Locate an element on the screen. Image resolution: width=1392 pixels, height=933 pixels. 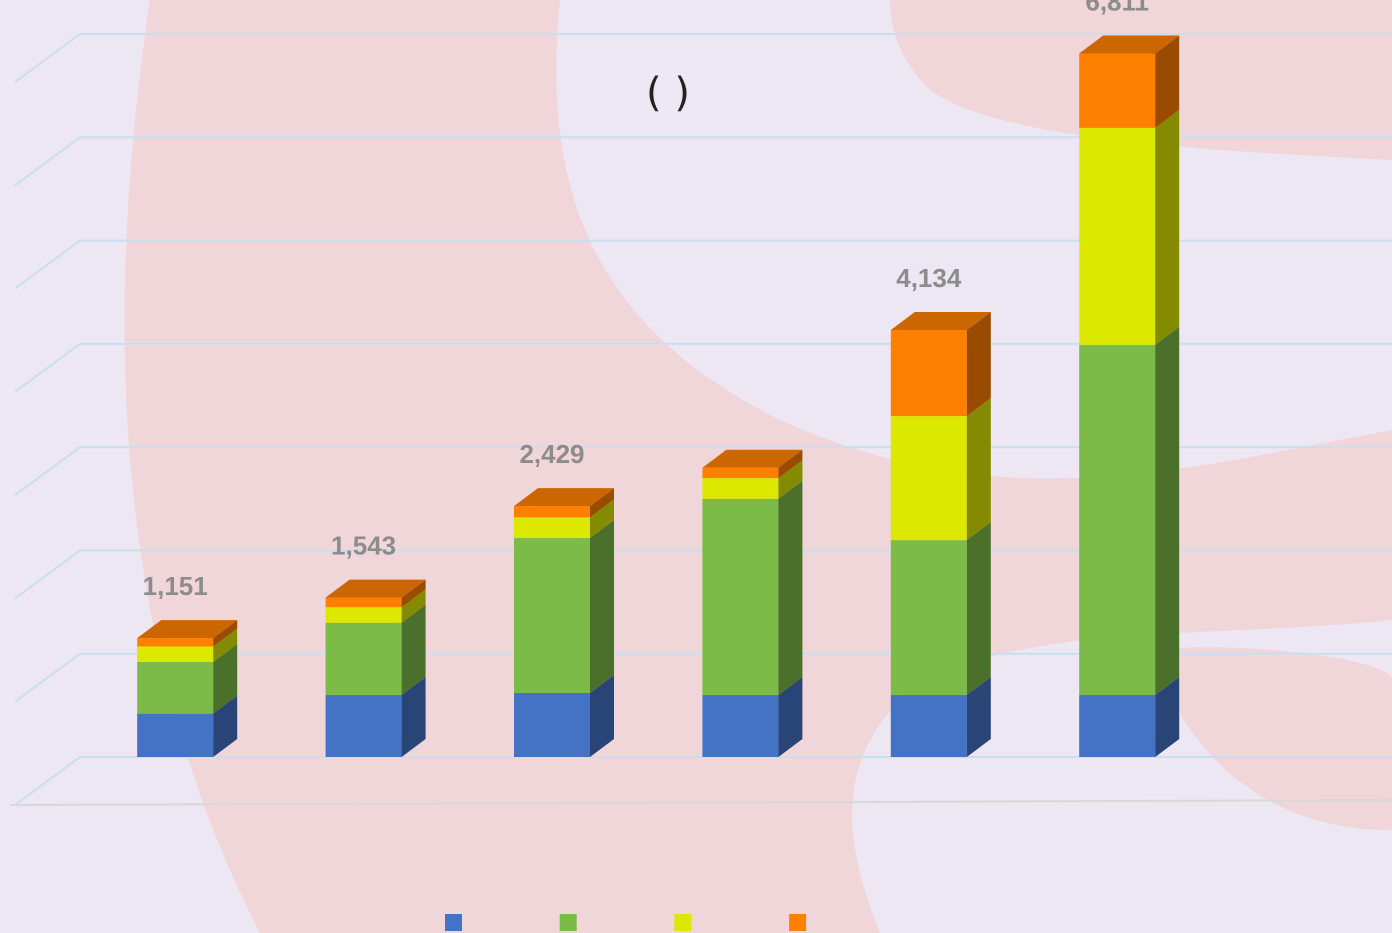
total-label: 1,543 is located at coordinates (363, 546).